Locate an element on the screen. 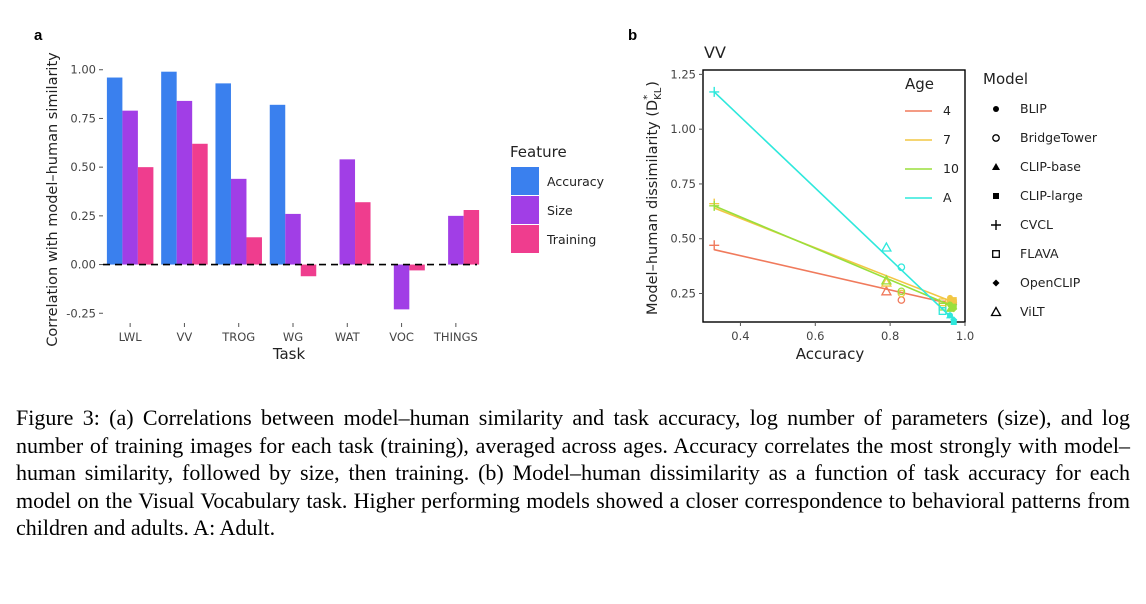  chart-title-b: VV is located at coordinates (715, 52).